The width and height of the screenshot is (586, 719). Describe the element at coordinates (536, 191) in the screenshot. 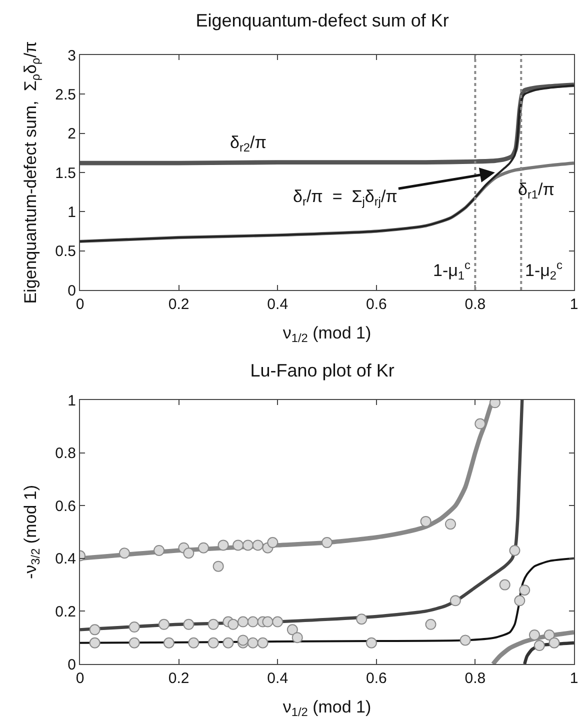

I see `annotation: δ$_{r1}$/π` at that location.